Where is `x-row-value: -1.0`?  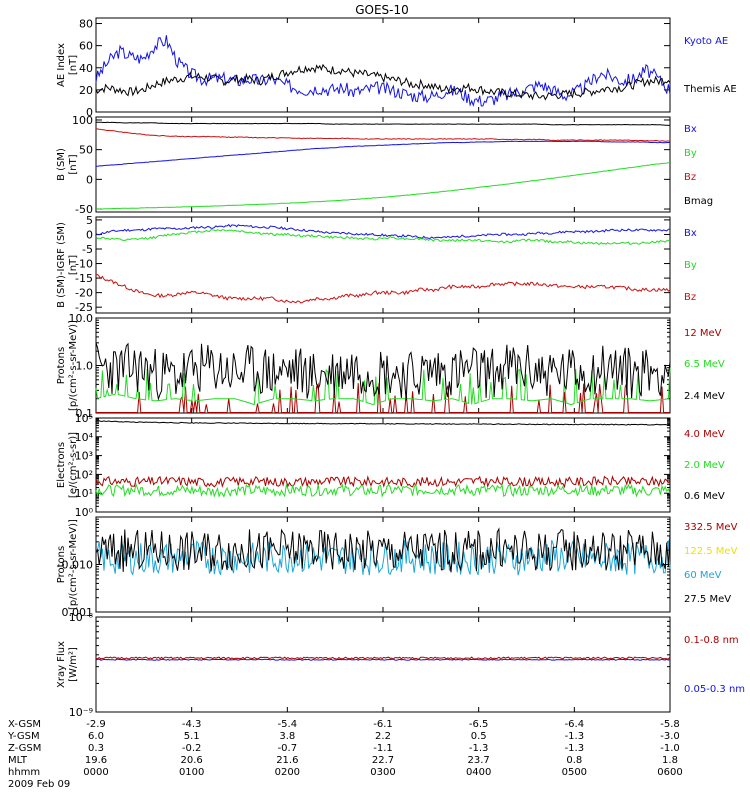
x-row-value: -1.0 is located at coordinates (670, 748).